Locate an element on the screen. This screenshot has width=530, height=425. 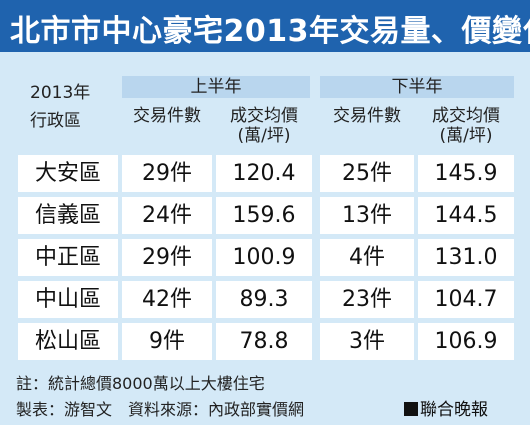
footnote: 註：統計總價8000萬以上大樓住宅 is located at coordinates (140, 383).